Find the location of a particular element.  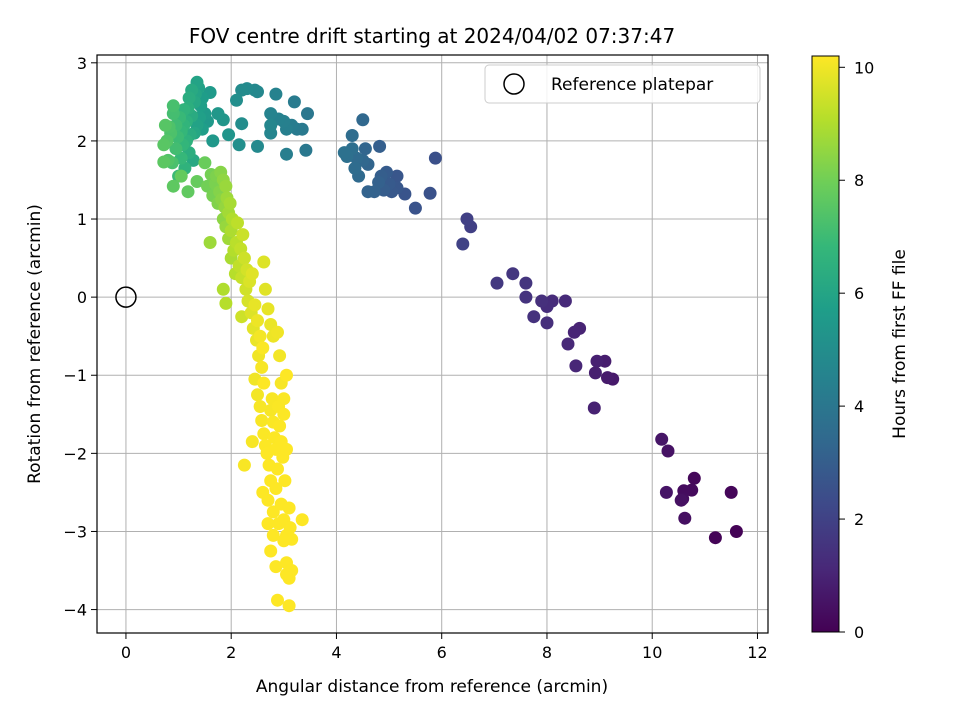

x-tick-label: 12 is located at coordinates (757, 652).